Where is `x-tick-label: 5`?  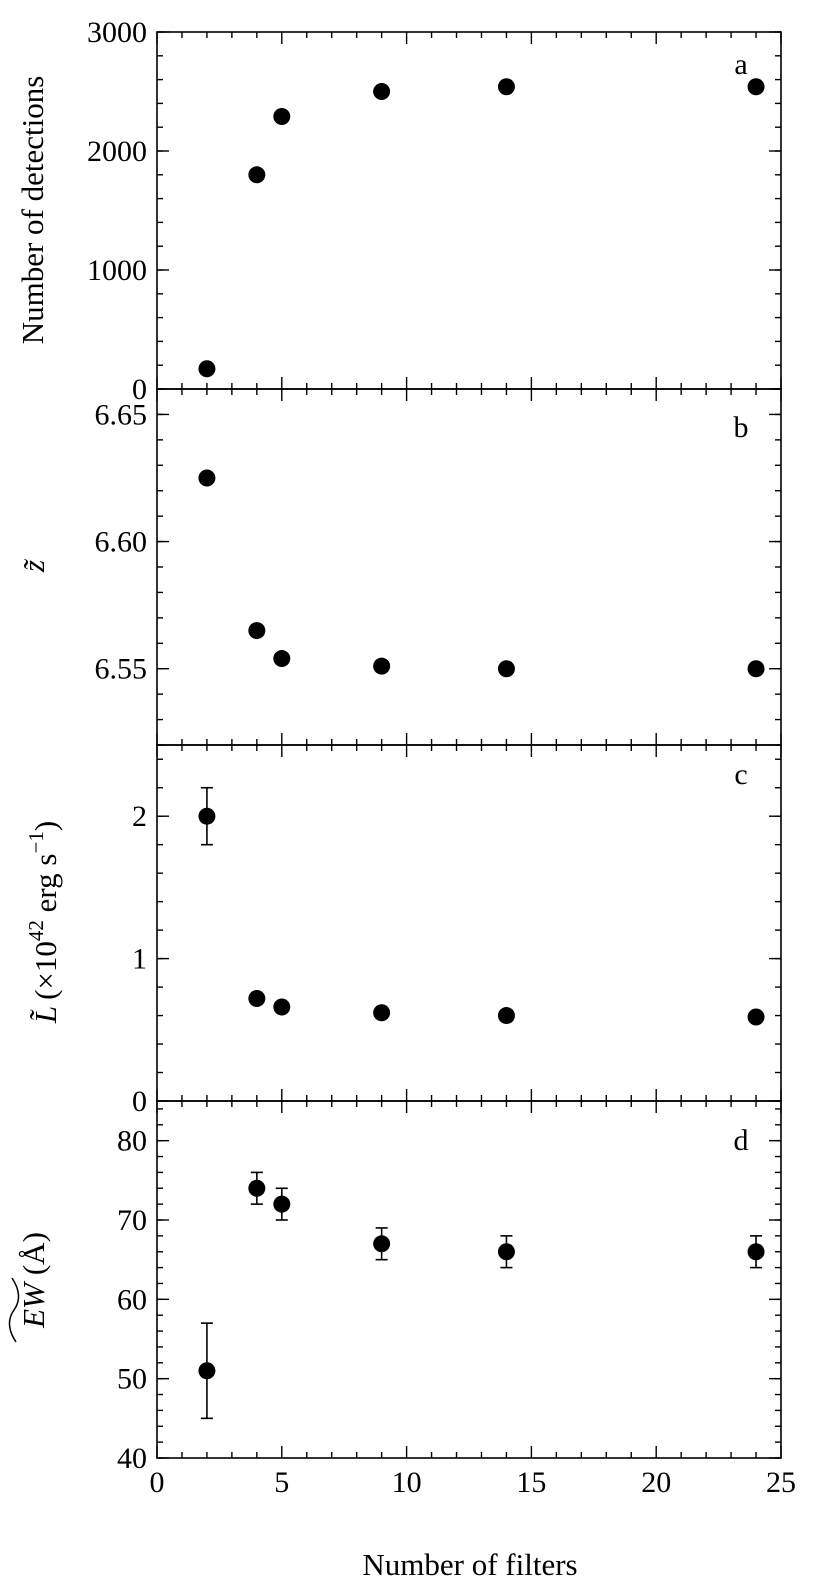
x-tick-label: 5 is located at coordinates (281, 1482).